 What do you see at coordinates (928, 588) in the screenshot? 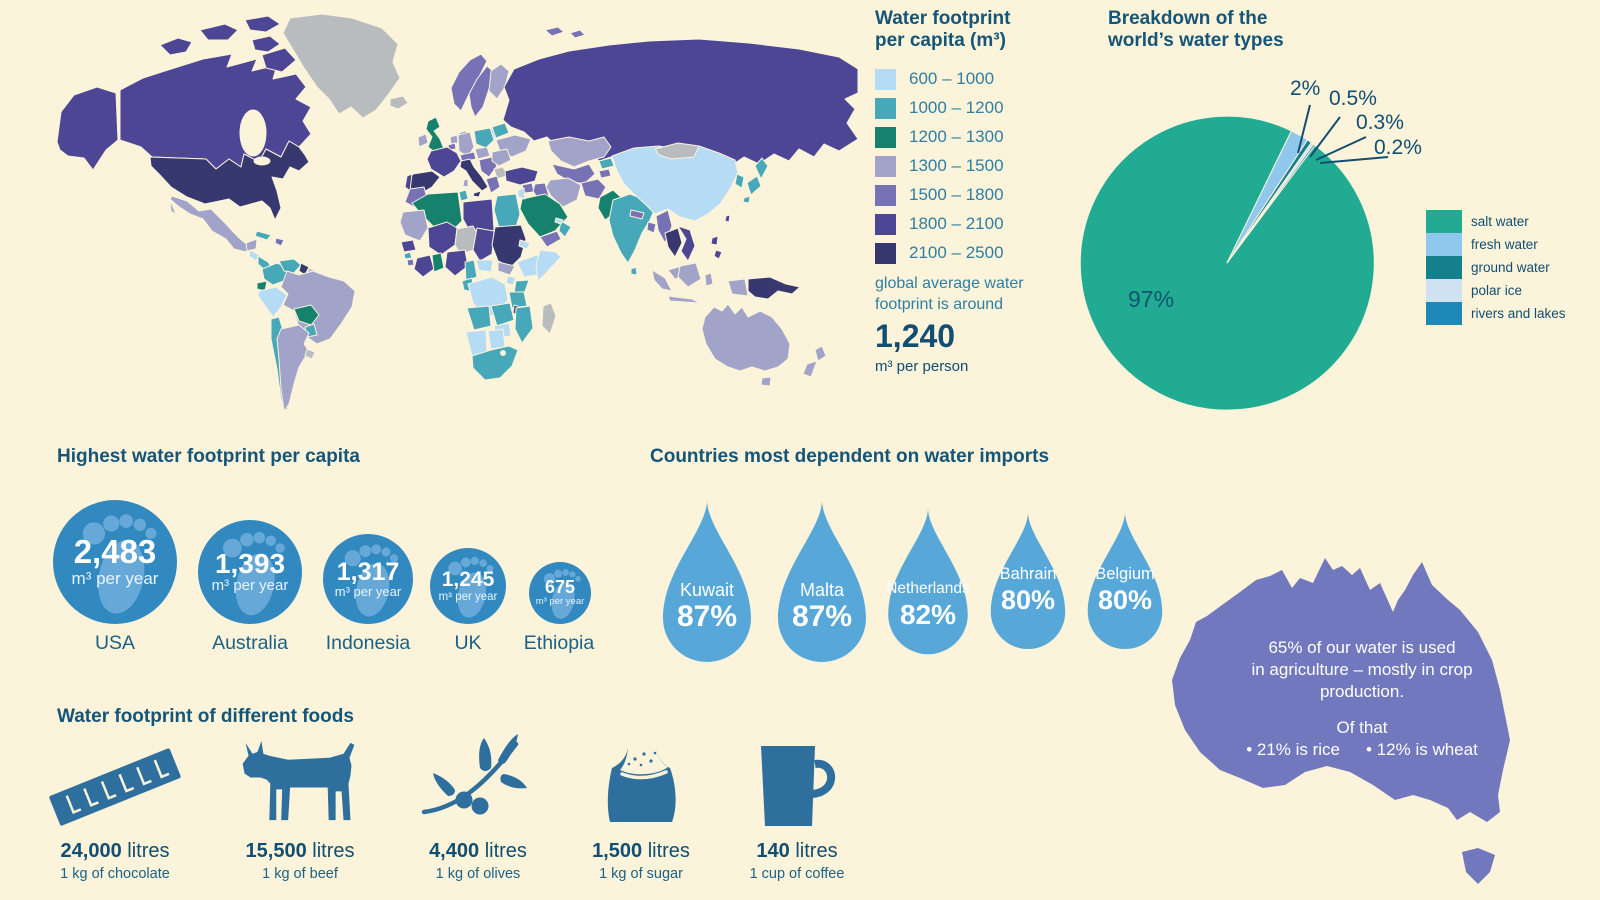
I see `drop-country: Netherlands` at bounding box center [928, 588].